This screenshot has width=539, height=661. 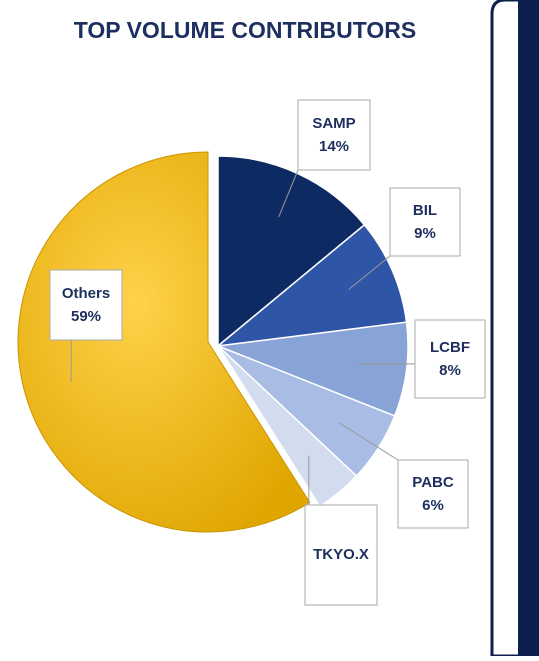 I want to click on frame-bar, so click(x=528, y=328).